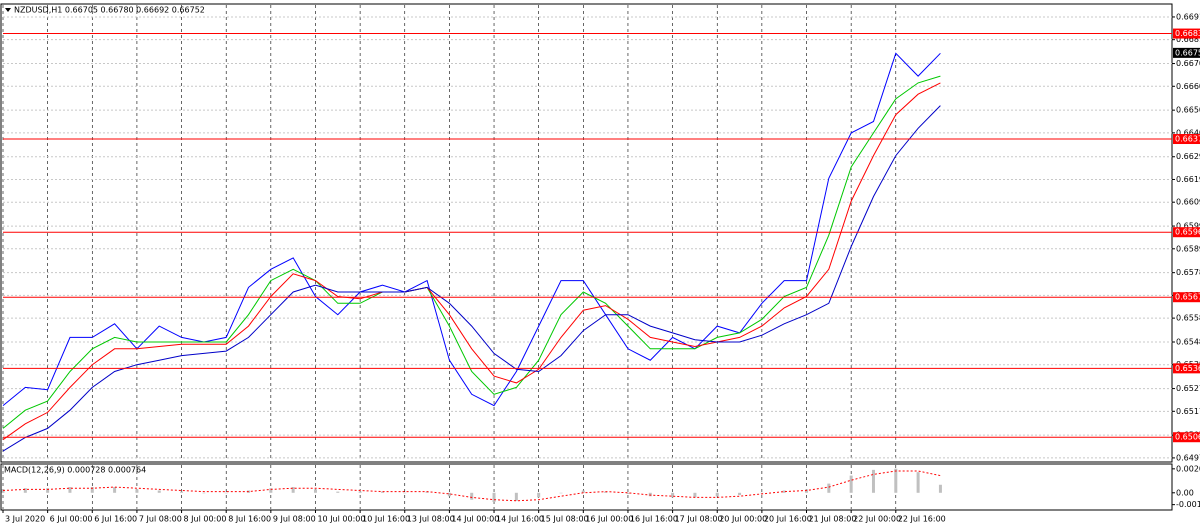 The width and height of the screenshot is (1200, 527). What do you see at coordinates (1188, 16) in the screenshot?
I see `y-tick-label: 0.66910` at bounding box center [1188, 16].